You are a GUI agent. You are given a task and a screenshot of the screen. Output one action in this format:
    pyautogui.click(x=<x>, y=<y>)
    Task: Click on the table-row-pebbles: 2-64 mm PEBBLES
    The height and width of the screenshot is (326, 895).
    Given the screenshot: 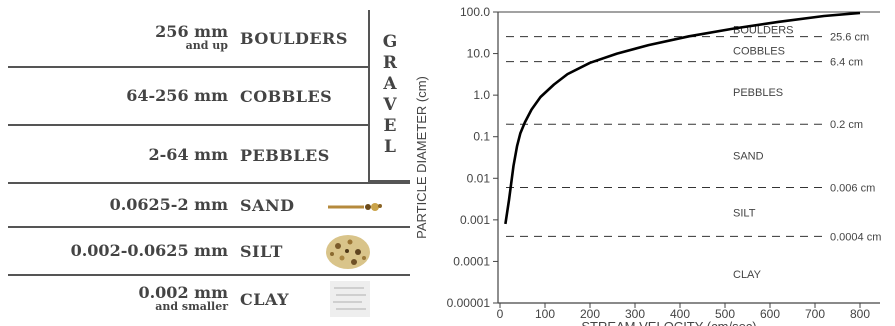 What is the action you would take?
    pyautogui.click(x=188, y=155)
    